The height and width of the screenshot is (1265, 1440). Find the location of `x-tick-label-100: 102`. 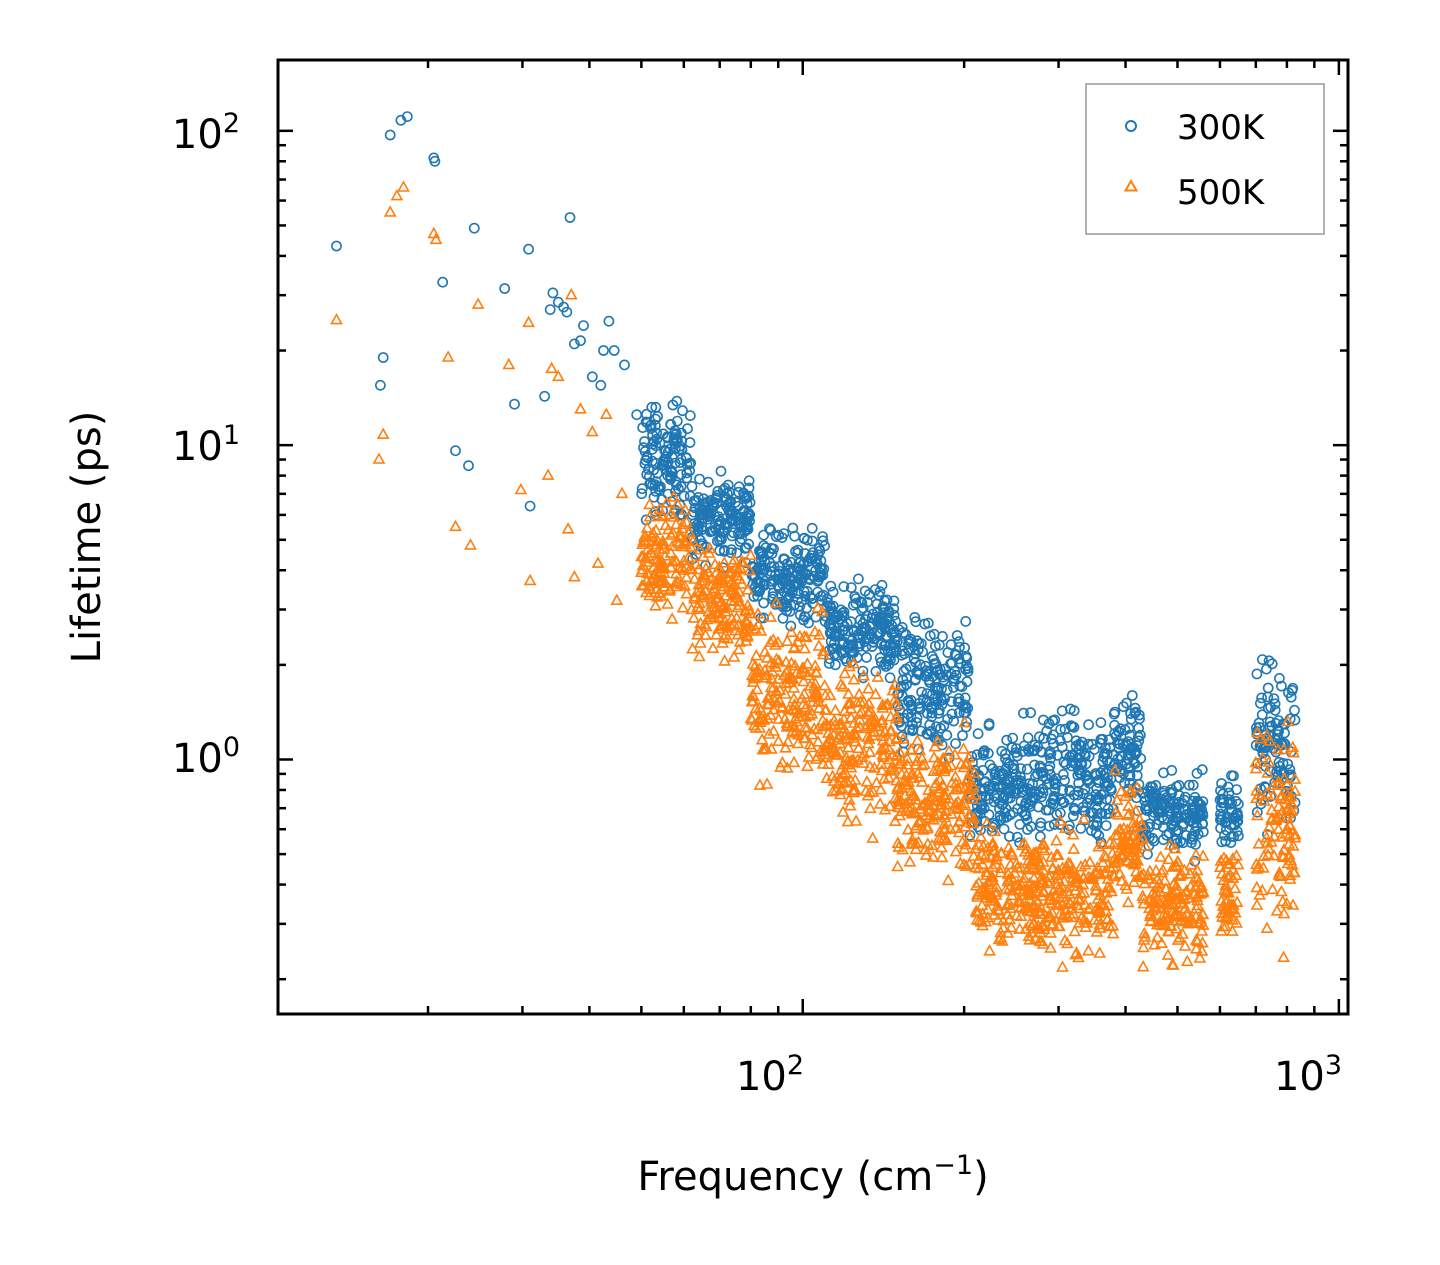

x-tick-label-100: 102 is located at coordinates (770, 1075).